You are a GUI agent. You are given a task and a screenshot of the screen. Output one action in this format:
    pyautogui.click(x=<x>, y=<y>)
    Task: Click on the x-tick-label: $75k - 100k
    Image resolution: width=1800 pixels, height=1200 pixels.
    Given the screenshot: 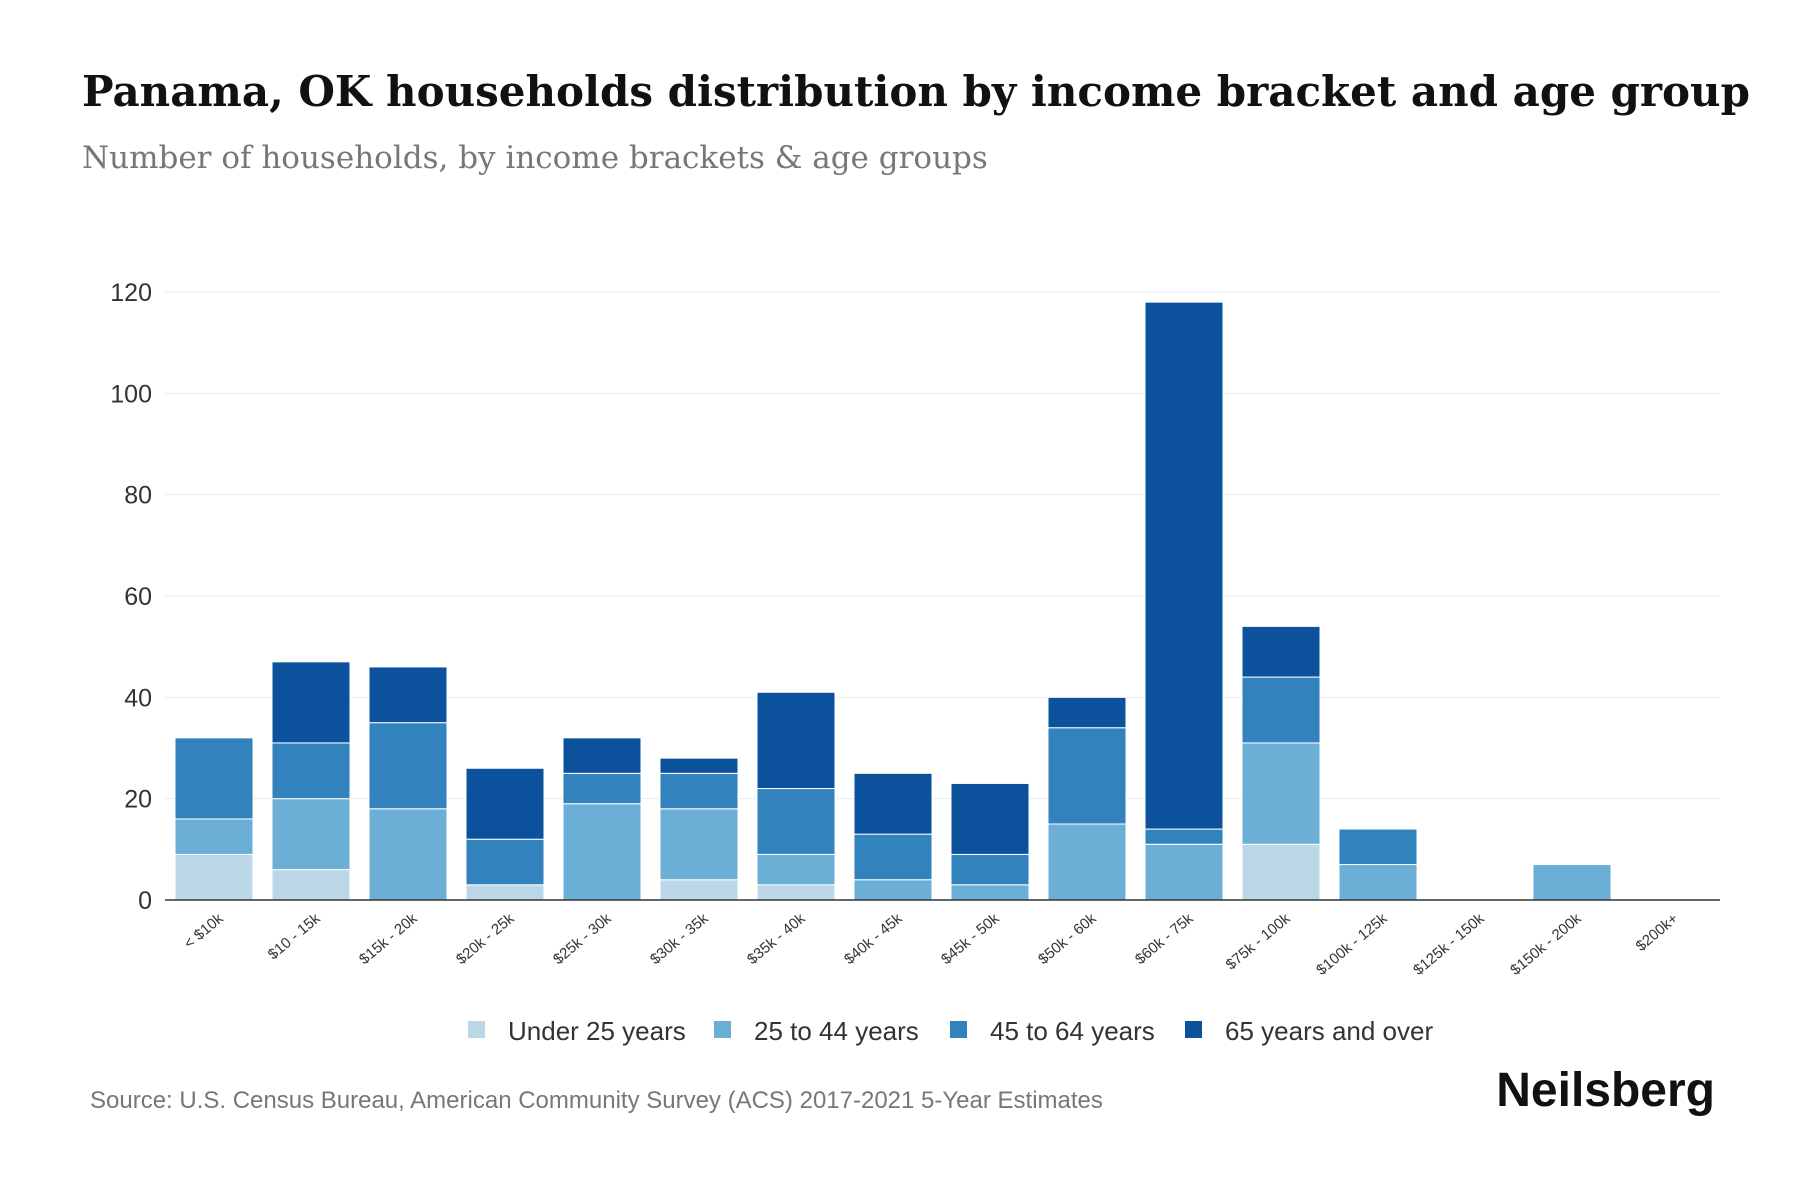 What is the action you would take?
    pyautogui.click(x=1258, y=942)
    